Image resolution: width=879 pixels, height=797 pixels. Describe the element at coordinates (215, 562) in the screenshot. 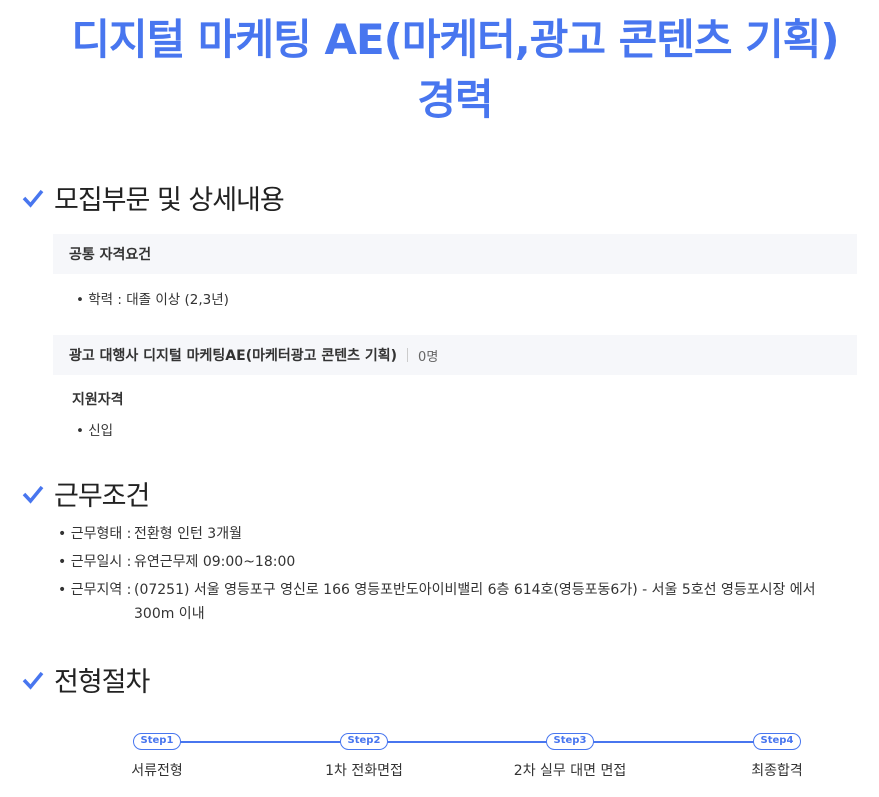

I see `condition-value: 유연근무제 09:00~18:00` at that location.